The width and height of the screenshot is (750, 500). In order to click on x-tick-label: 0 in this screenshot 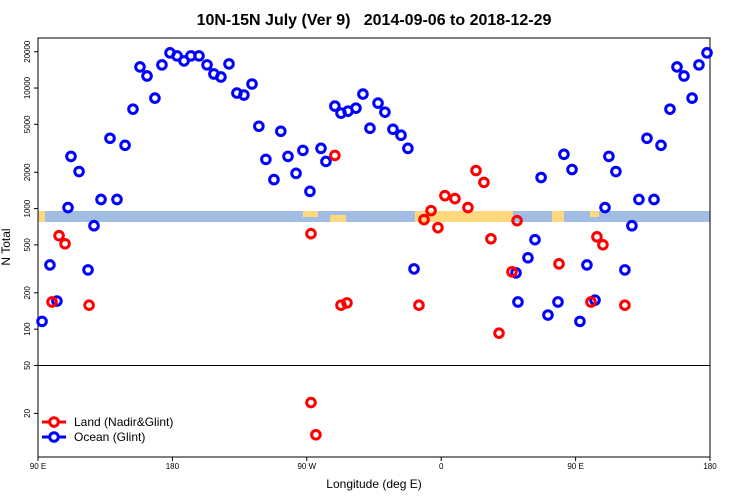, I will do `click(441, 466)`.